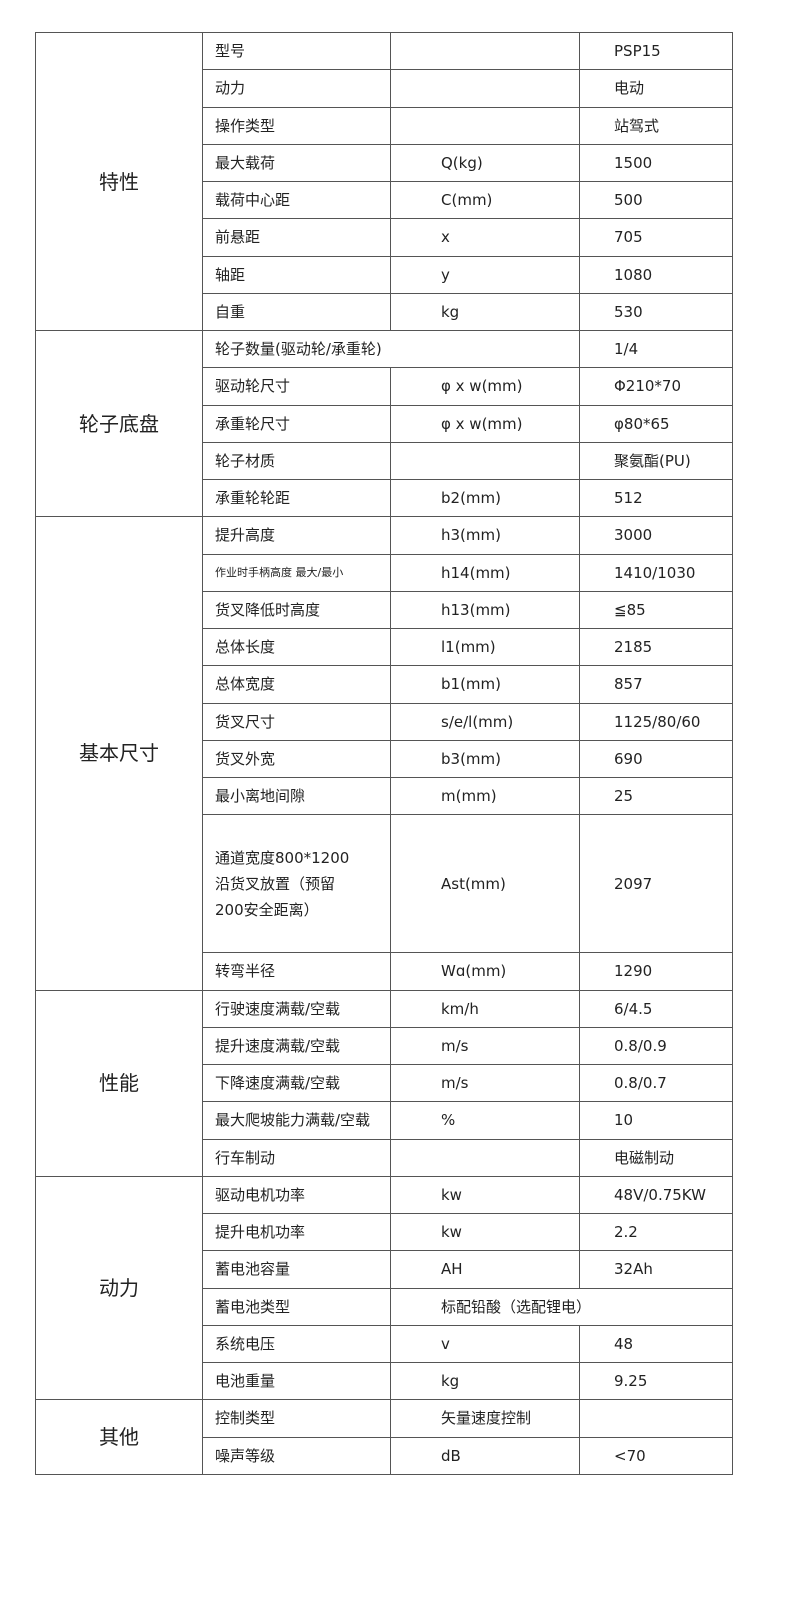 This screenshot has width=790, height=1605. I want to click on spec-row: 提升电机功率 kw 2.2, so click(384, 1232).